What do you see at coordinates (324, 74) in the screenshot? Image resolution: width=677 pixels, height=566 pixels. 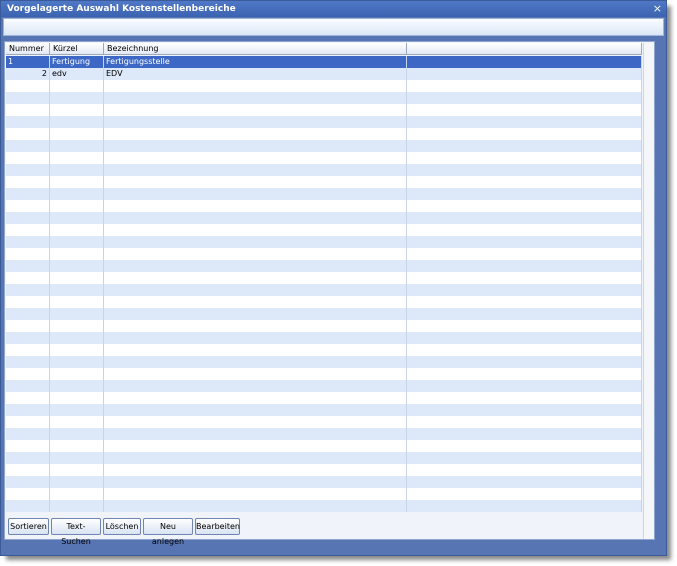 I see `table-row: 2 edv EDV` at bounding box center [324, 74].